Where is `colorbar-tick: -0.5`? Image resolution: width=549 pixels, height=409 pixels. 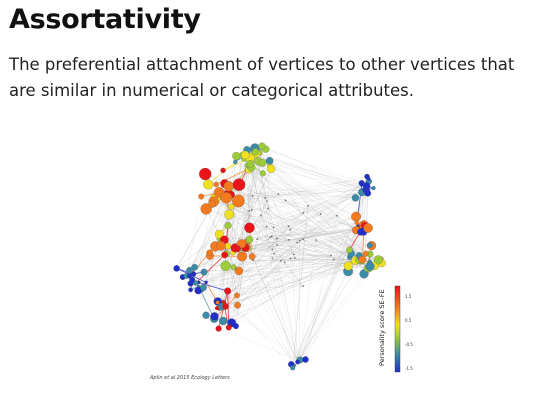 colorbar-tick: -0.5 is located at coordinates (409, 344).